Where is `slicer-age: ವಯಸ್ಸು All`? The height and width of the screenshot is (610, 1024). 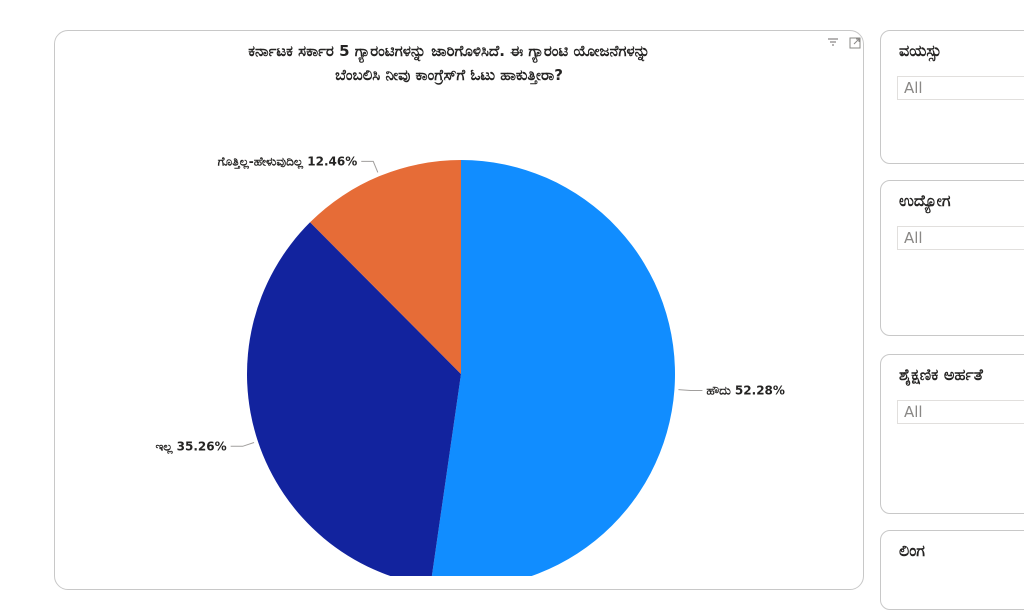
slicer-age: ವಯಸ್ಸು All is located at coordinates (952, 97).